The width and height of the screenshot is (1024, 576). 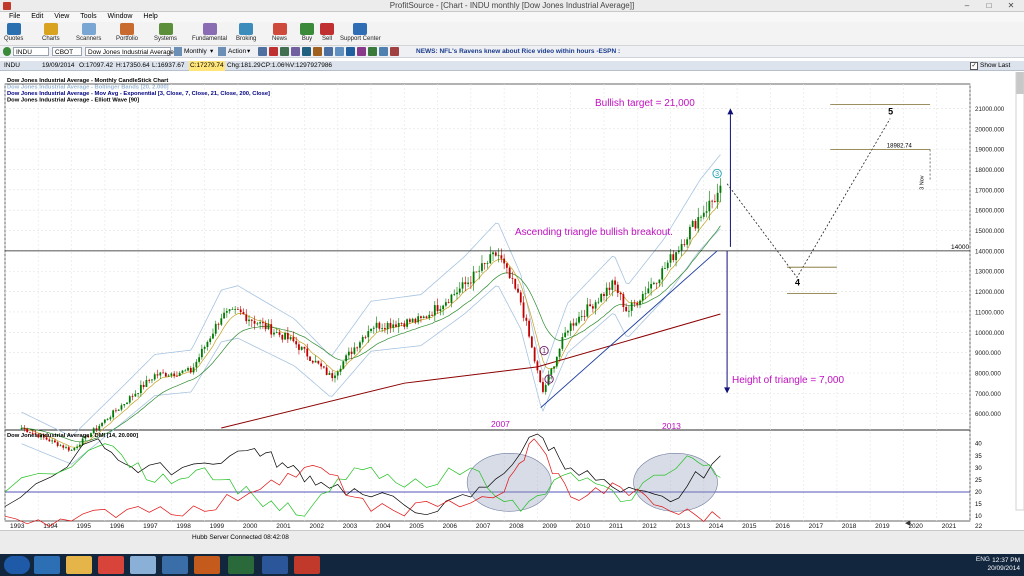 I want to click on quotes-icon, so click(x=13, y=29).